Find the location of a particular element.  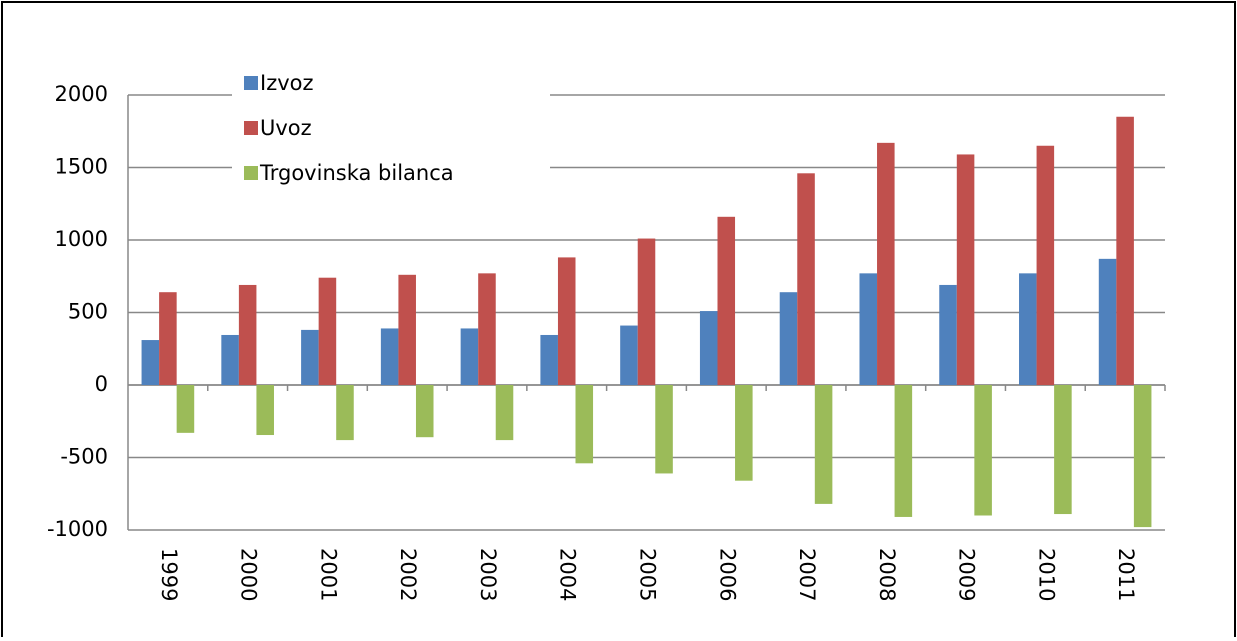

legend-background is located at coordinates (391, 134).